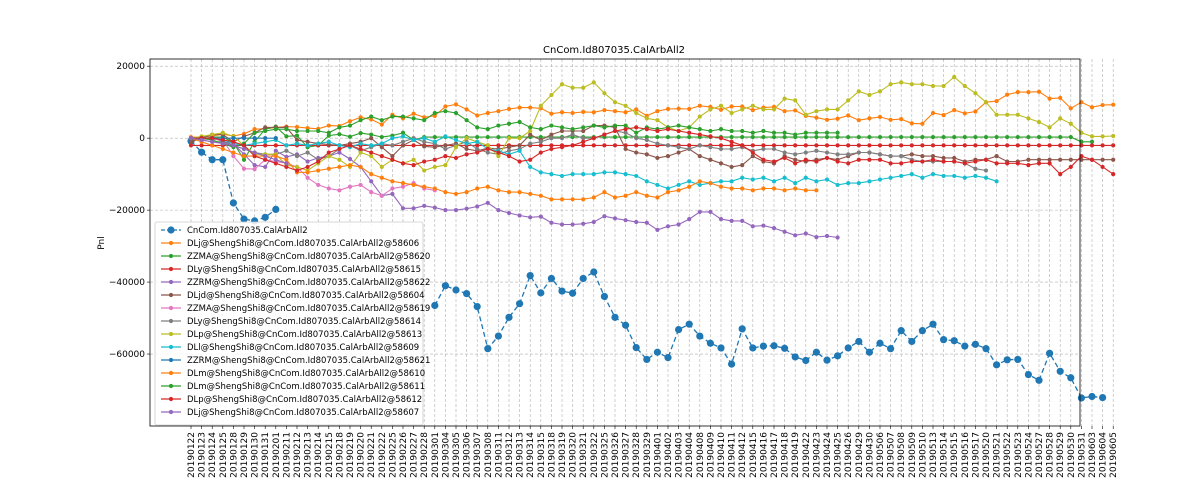  Describe the element at coordinates (998, 455) in the screenshot. I see `x-tick-label: 20190521` at that location.